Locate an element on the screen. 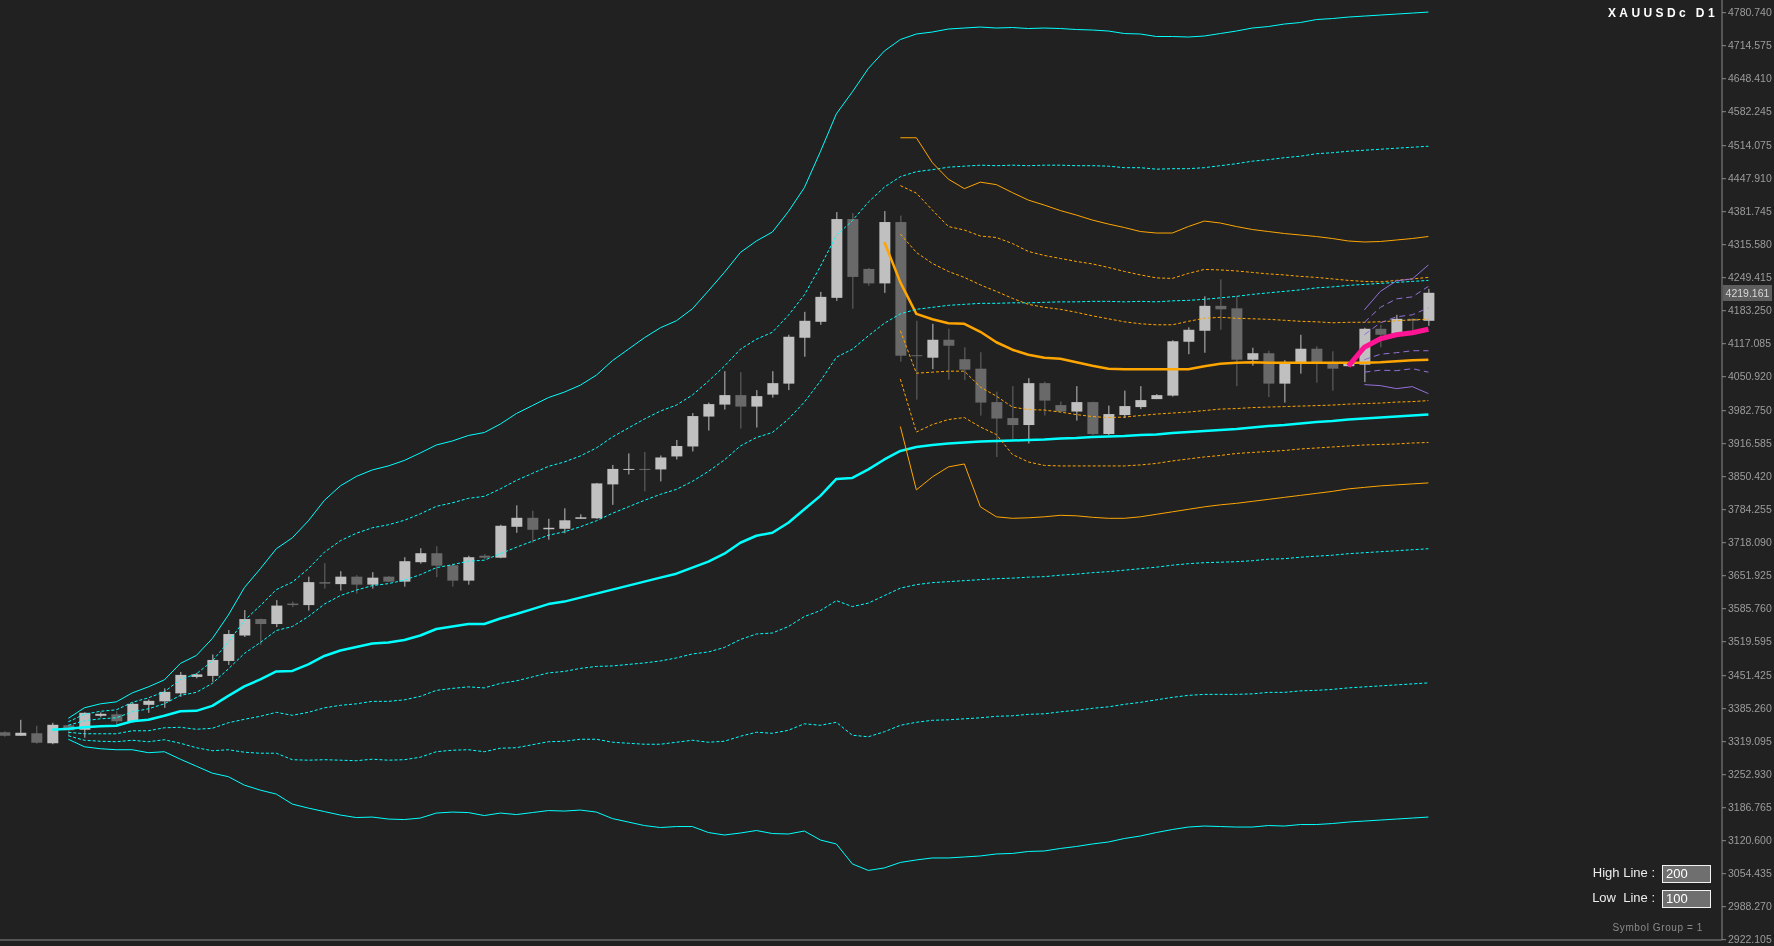  y-tick-label: 4315.580 is located at coordinates (1750, 244).